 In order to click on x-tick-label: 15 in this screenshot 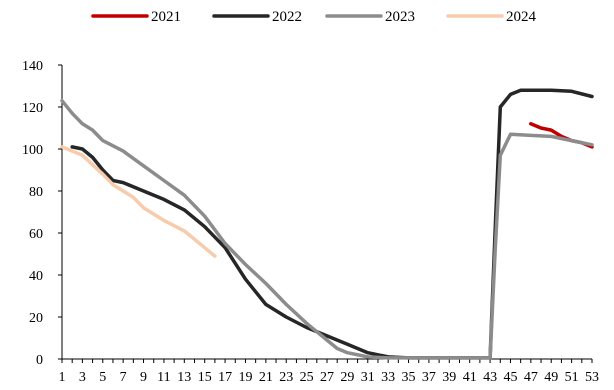, I will do `click(205, 377)`.